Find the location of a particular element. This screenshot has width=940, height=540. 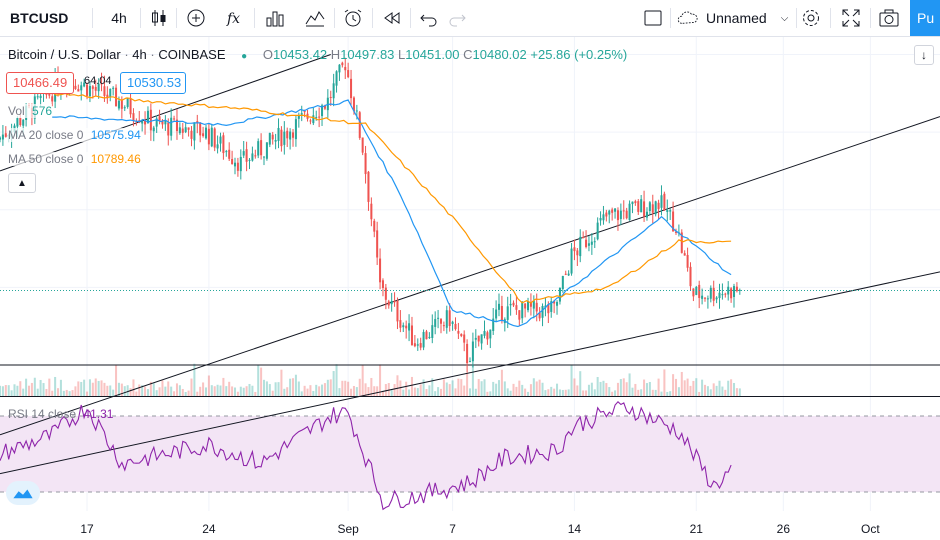

volume-bars is located at coordinates (370, 379).